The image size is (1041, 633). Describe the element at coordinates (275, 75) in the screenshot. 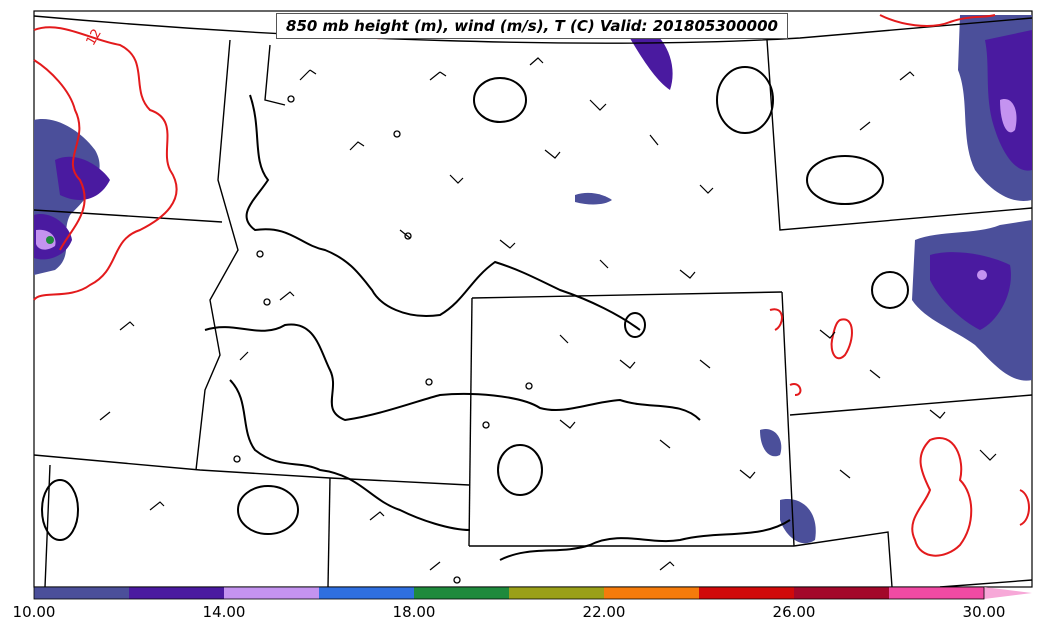

I see `border-mt-wy` at that location.